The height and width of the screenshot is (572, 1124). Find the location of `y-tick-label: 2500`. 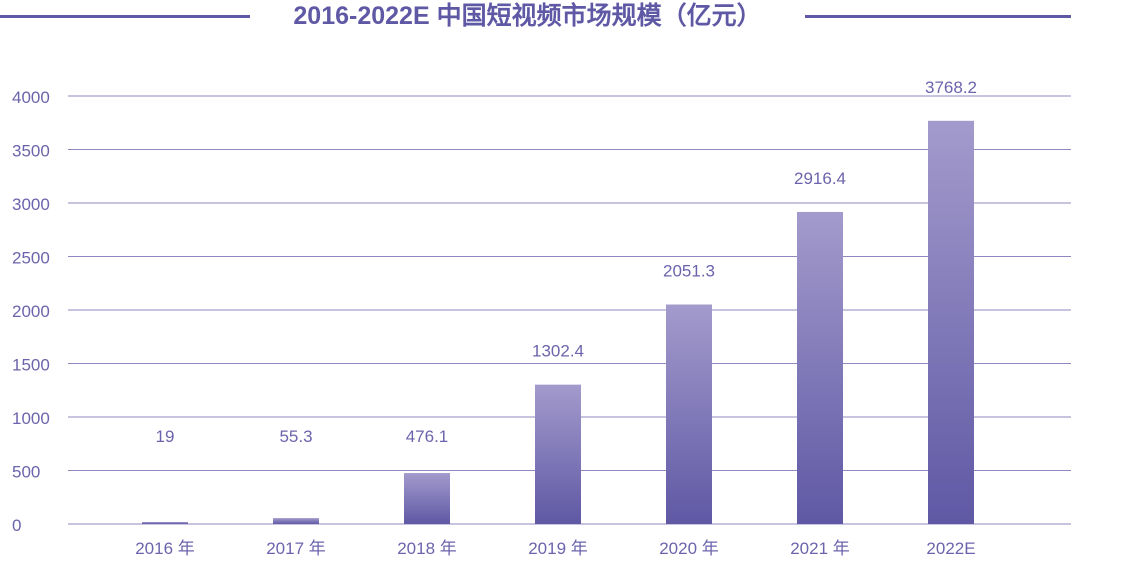

y-tick-label: 2500 is located at coordinates (31, 258).